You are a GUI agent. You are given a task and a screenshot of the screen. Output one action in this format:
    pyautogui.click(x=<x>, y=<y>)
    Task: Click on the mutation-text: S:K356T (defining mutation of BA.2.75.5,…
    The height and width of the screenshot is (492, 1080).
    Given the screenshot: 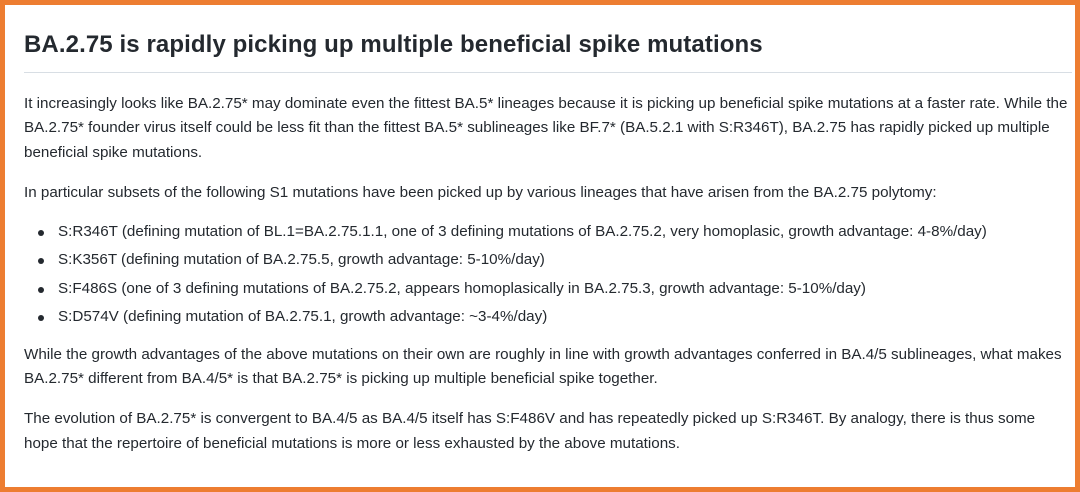 What is the action you would take?
    pyautogui.click(x=301, y=260)
    